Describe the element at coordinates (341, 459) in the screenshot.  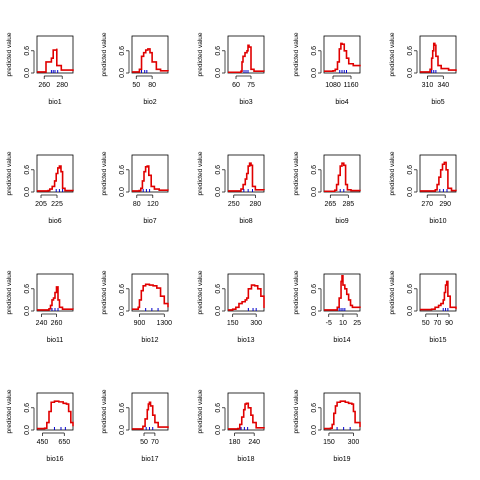
I see `x-axis-title: bio19` at that location.